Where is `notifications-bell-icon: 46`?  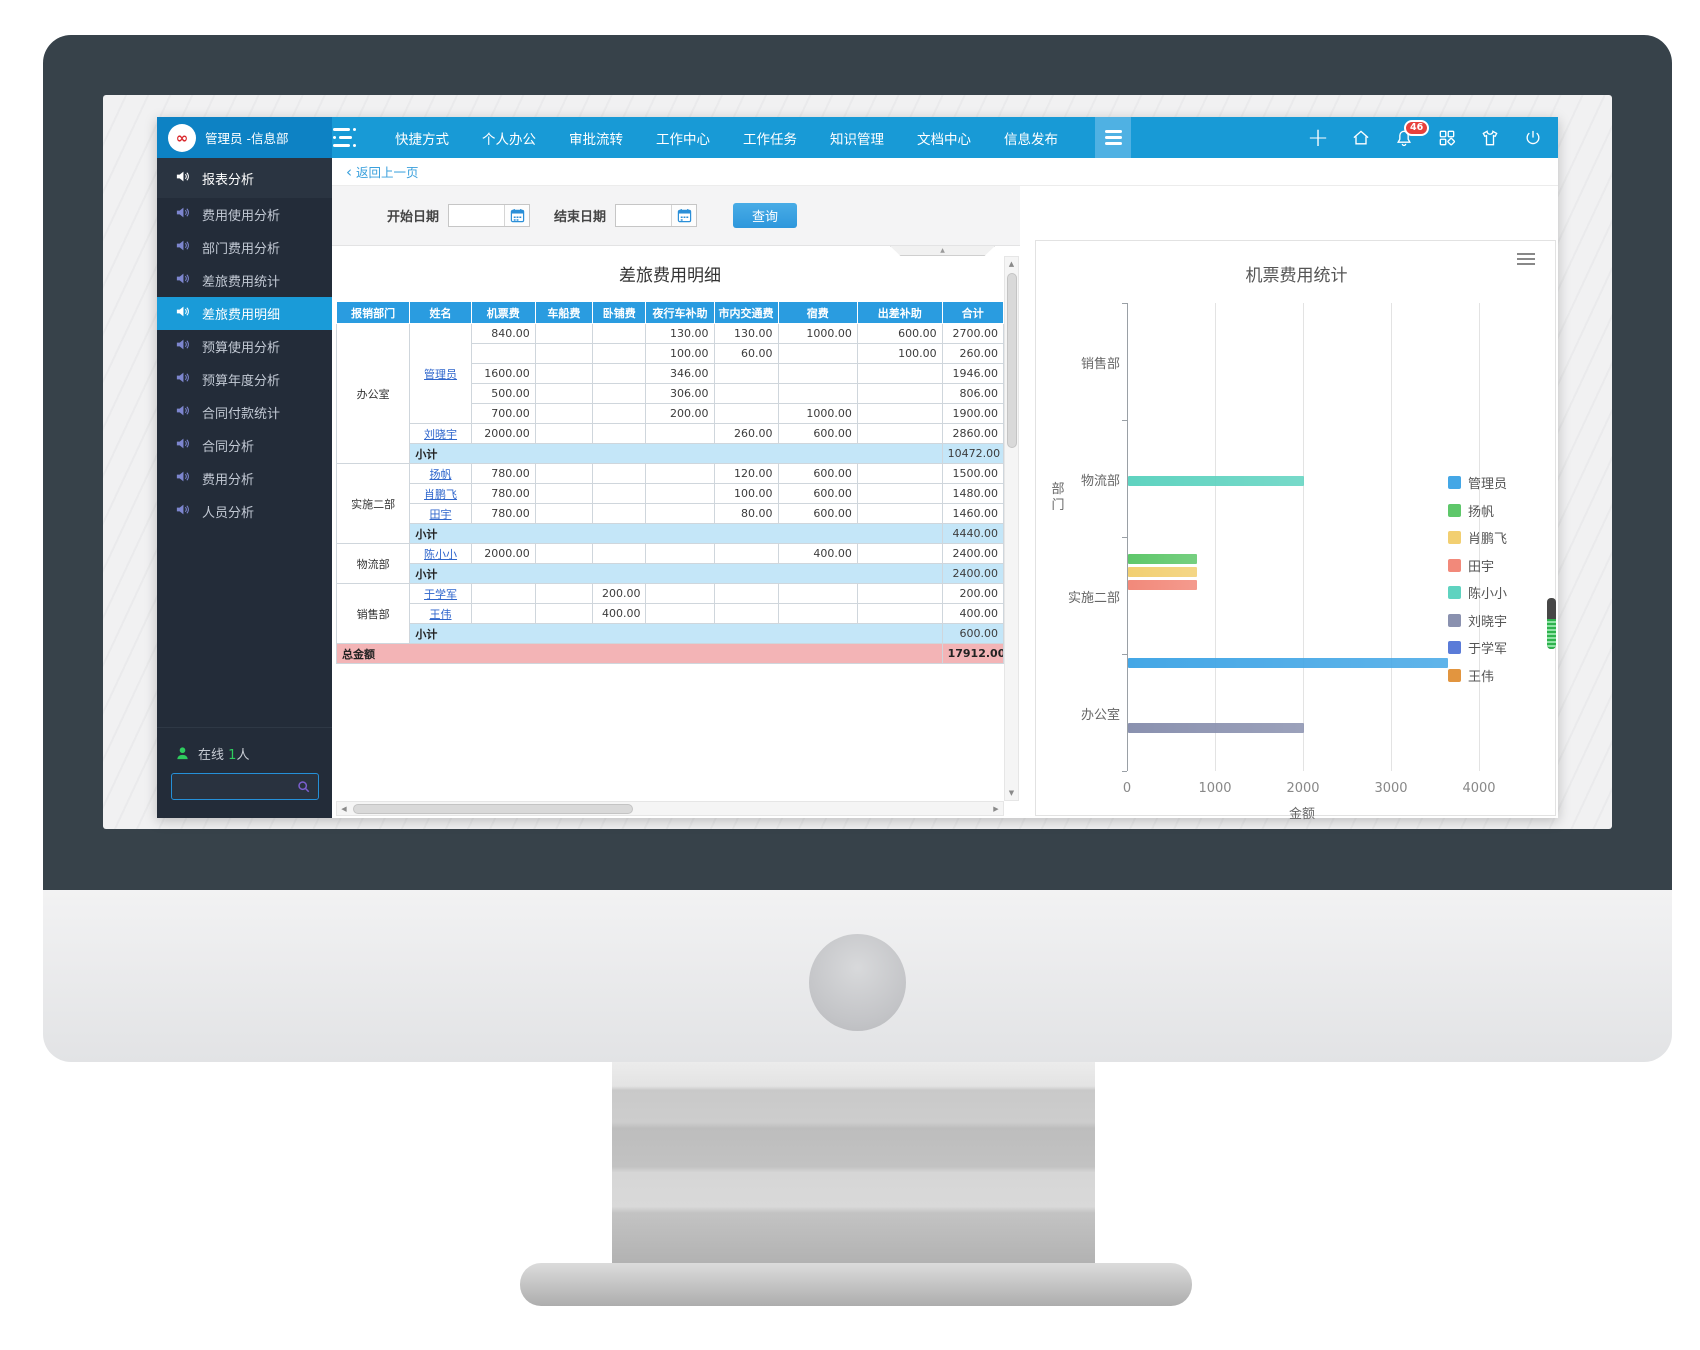
notifications-bell-icon: 46 is located at coordinates (1411, 134).